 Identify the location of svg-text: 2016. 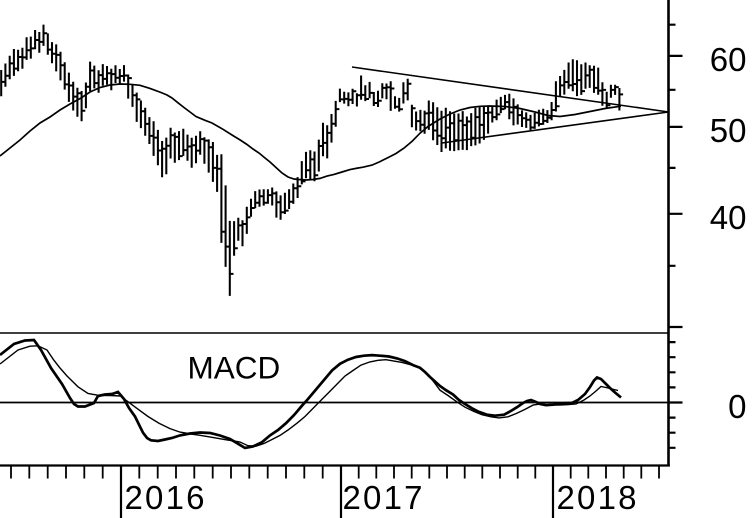
(166, 497).